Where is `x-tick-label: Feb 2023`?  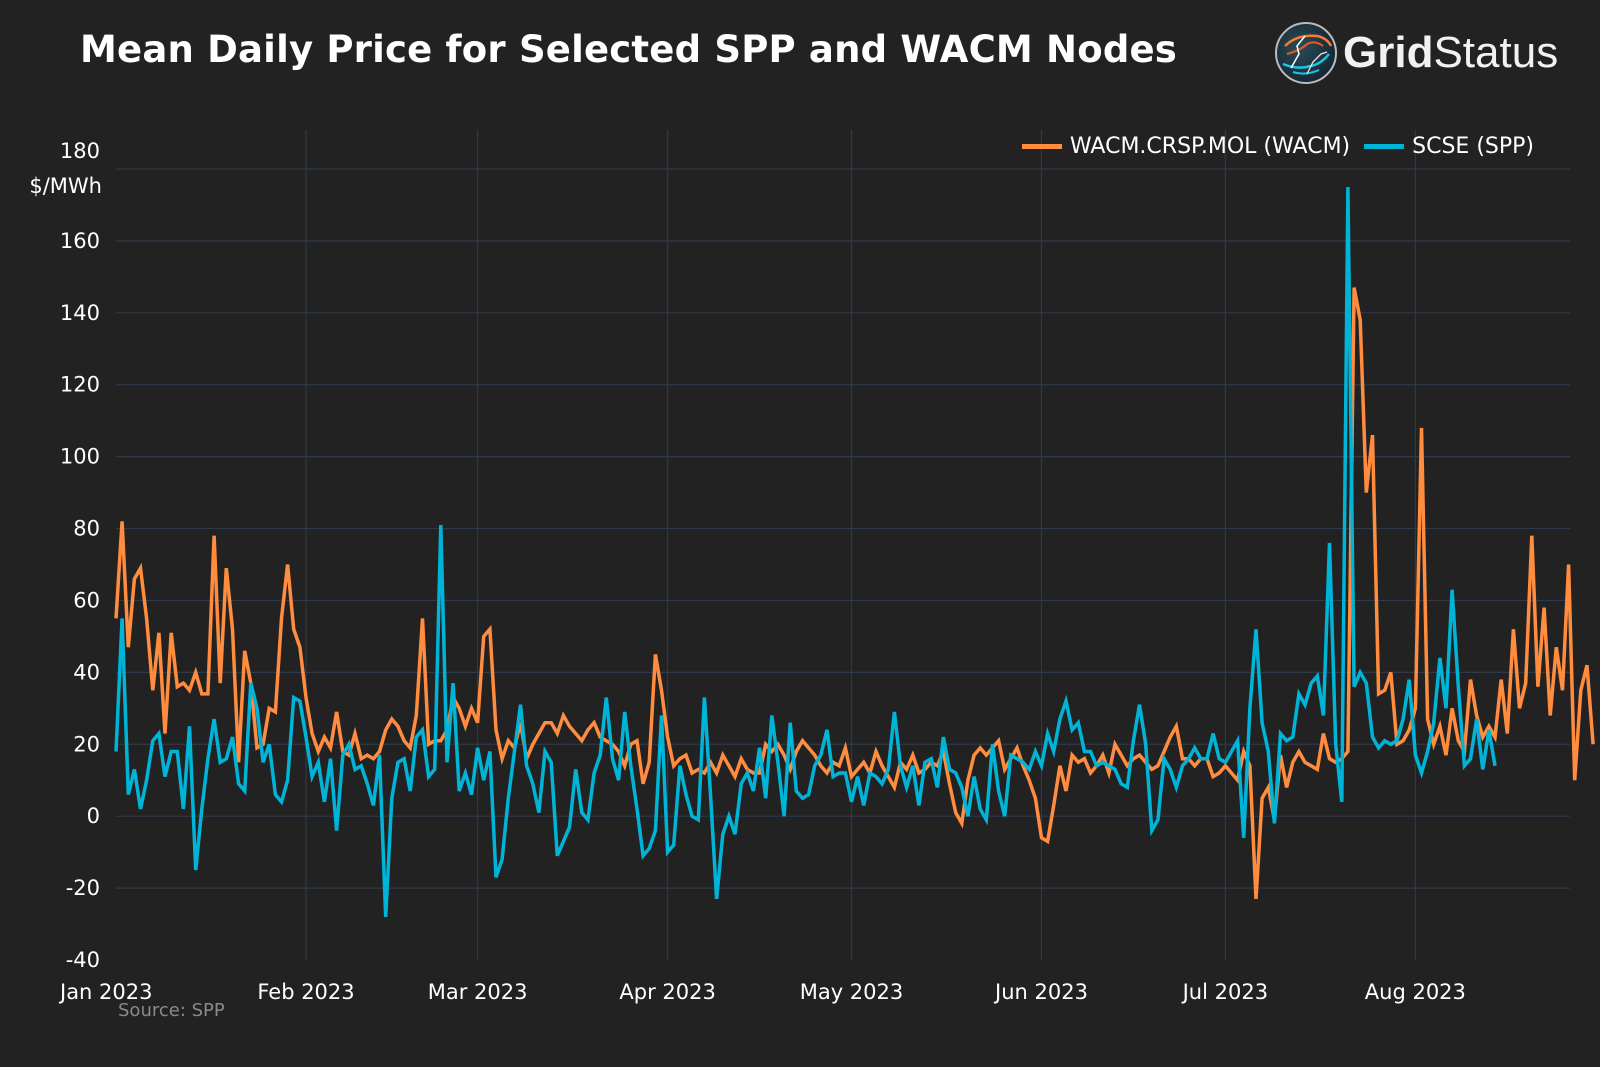
x-tick-label: Feb 2023 is located at coordinates (305, 992).